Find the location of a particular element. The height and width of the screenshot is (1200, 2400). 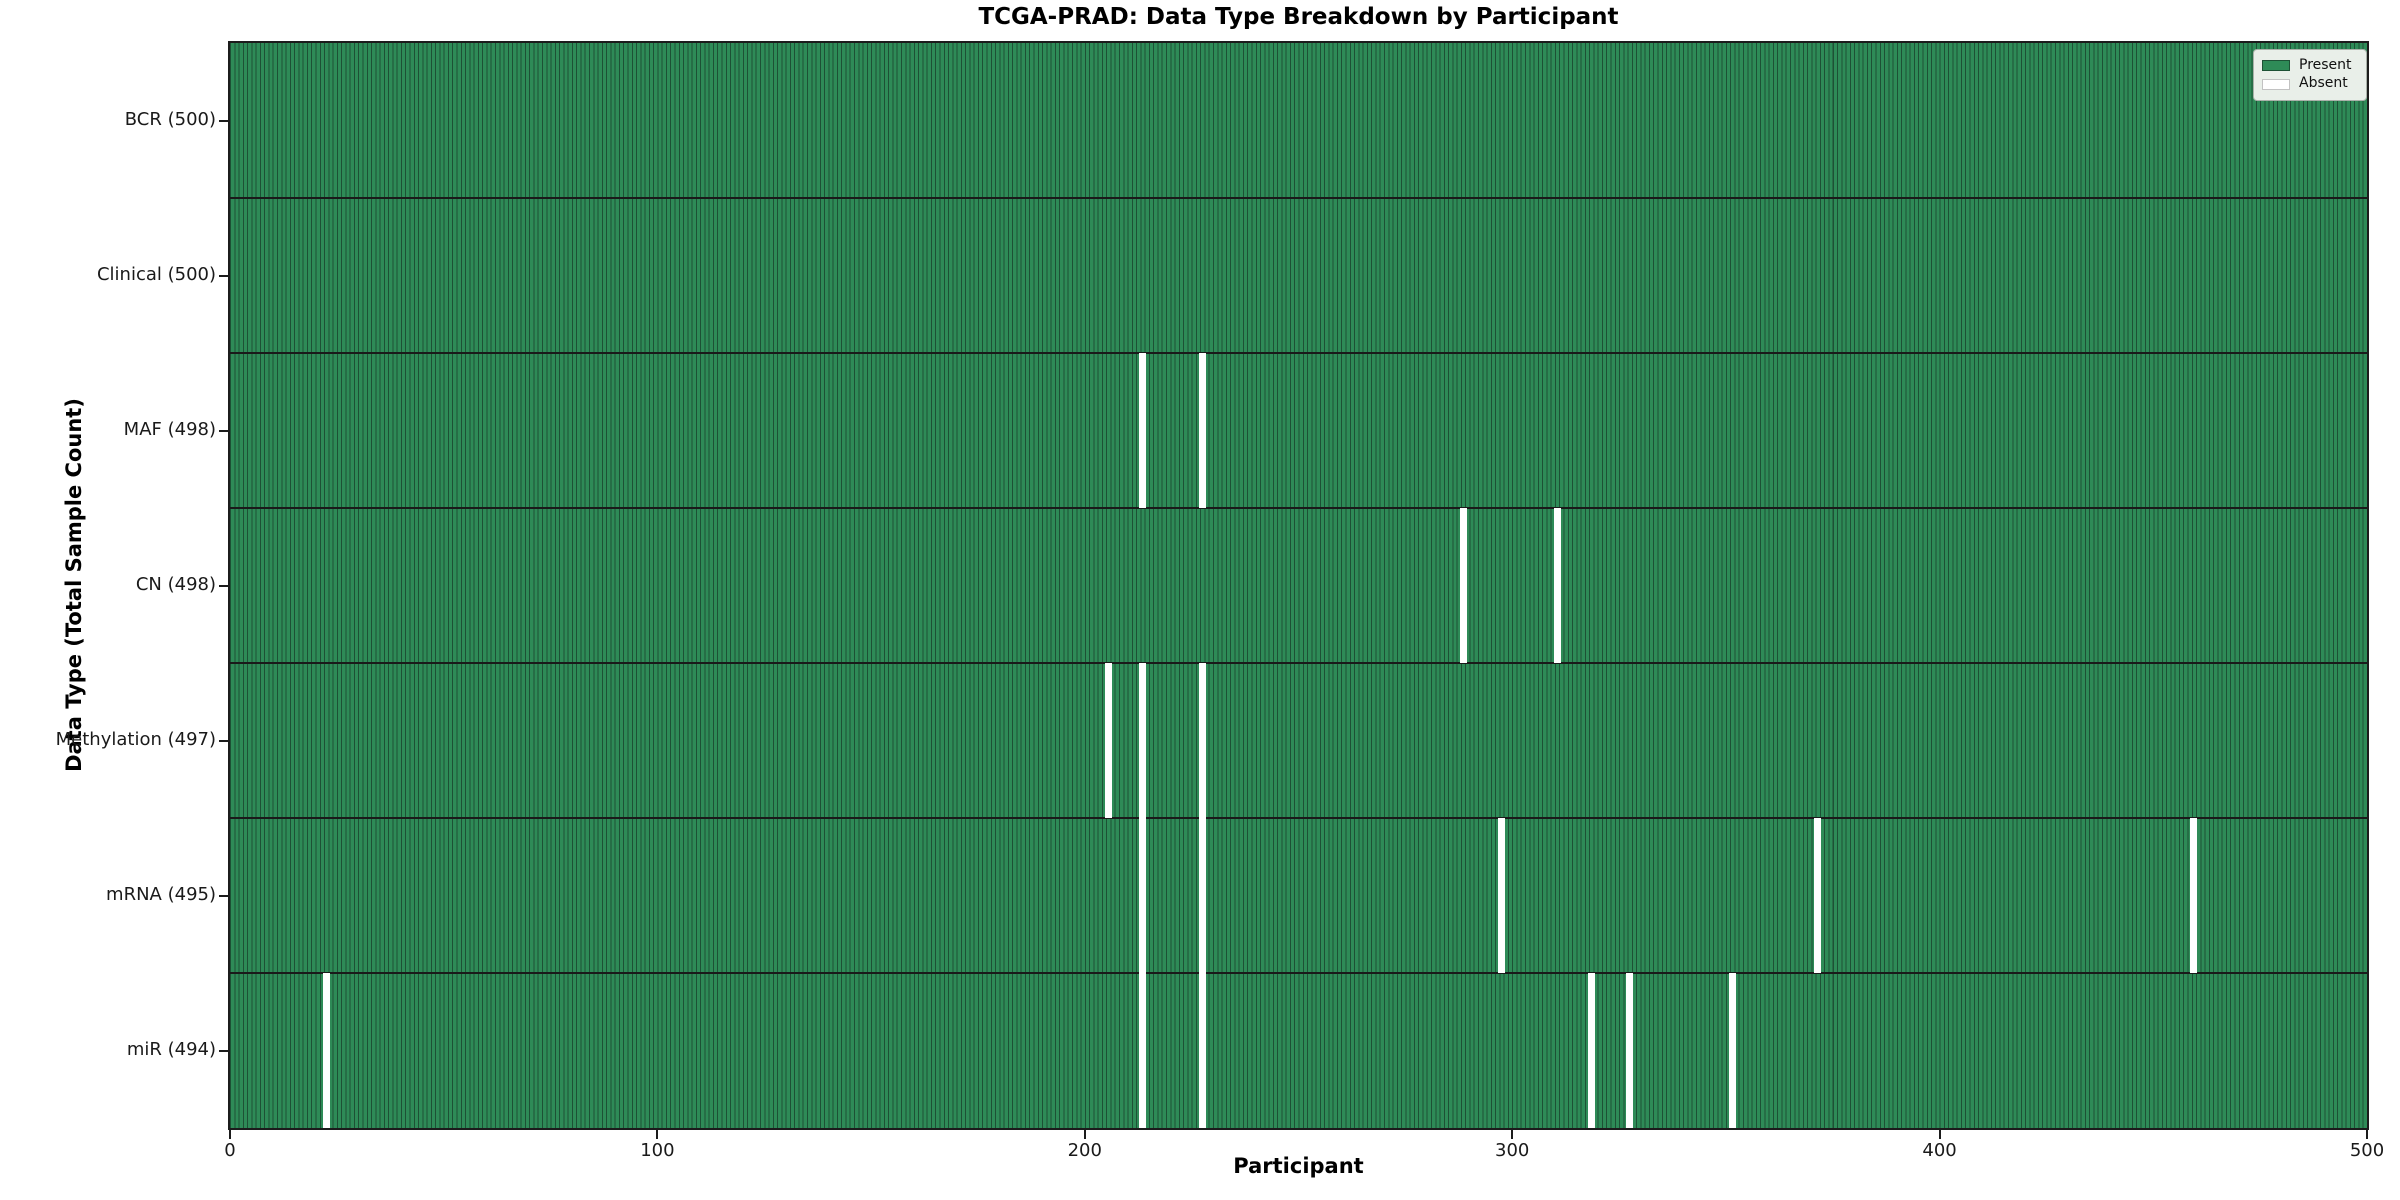

row-band-bcr is located at coordinates (1298, 120).